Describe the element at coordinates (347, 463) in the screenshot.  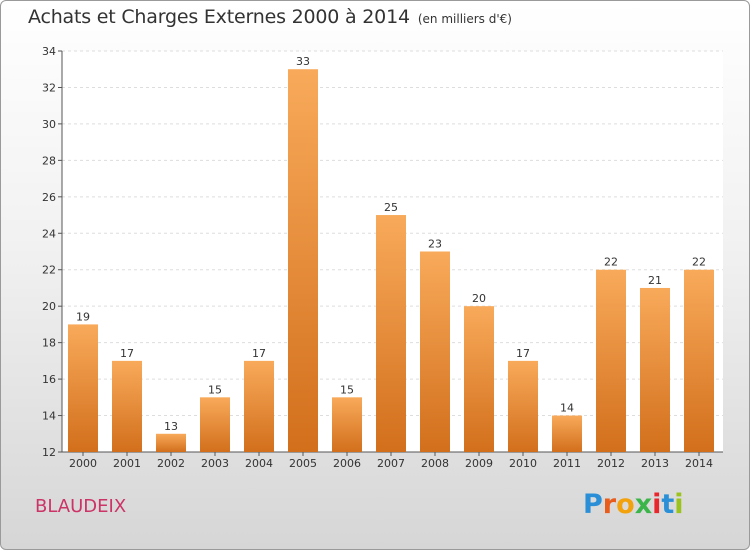
I see `x-tick-label: 2006` at that location.